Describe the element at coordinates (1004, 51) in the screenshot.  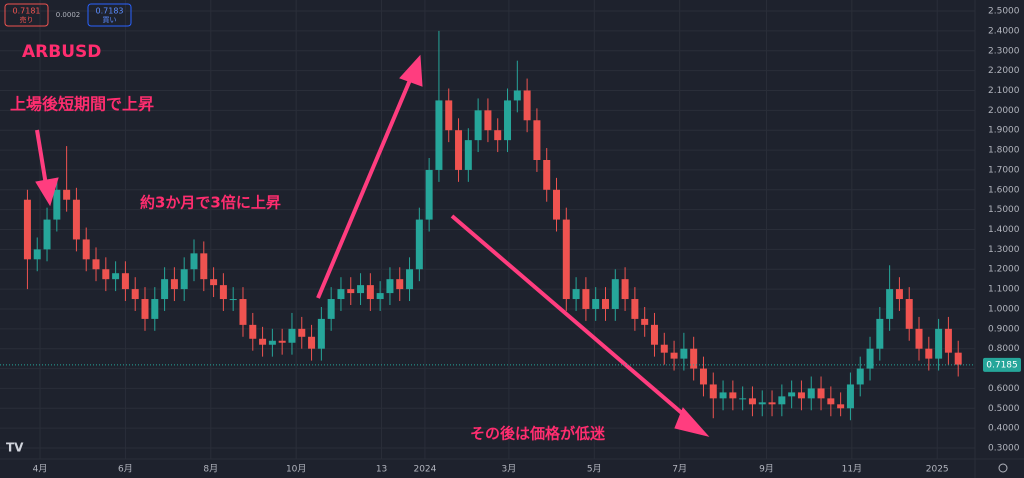
I see `y-tick-label: 2.3000` at that location.